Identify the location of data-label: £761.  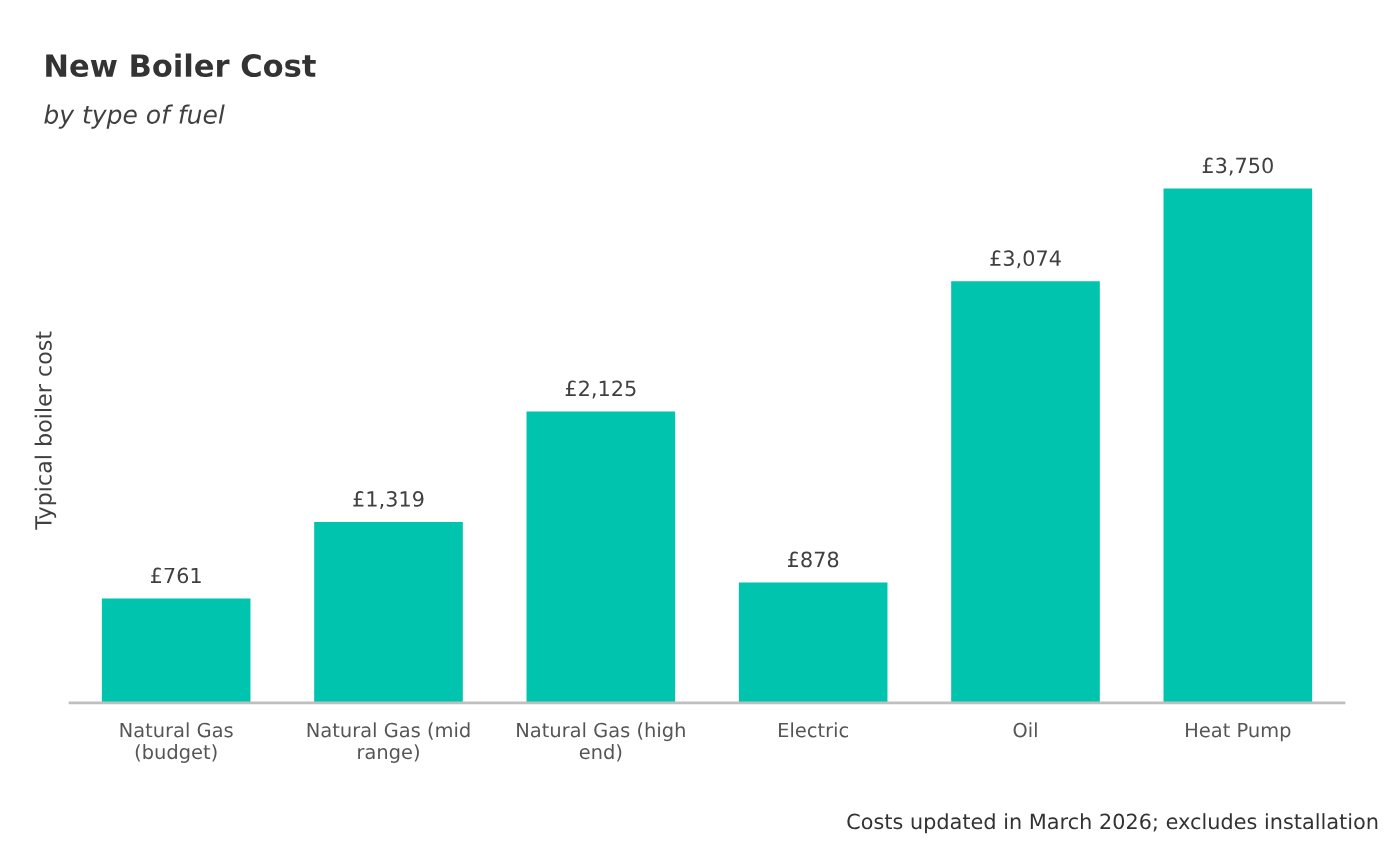
(175, 575).